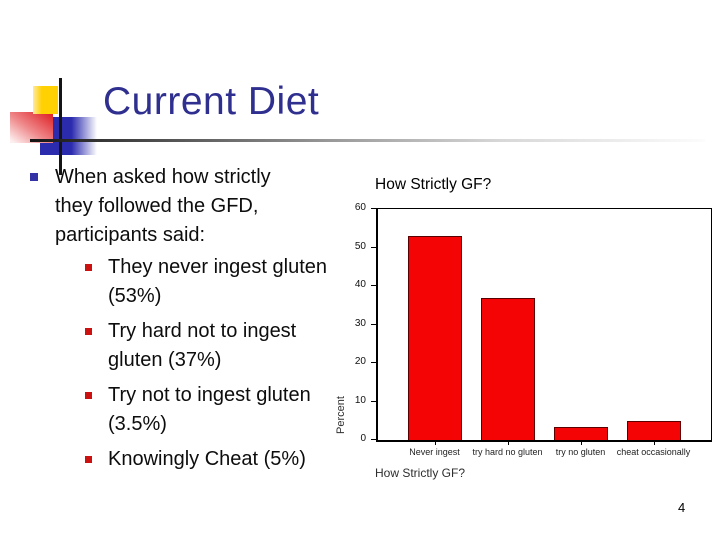  I want to click on sub-bullet-item: Try hard not to ingest gluten (37%), so click(207, 346).